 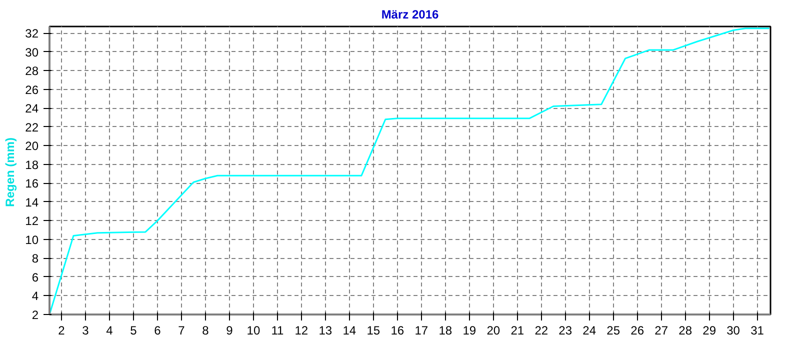 I want to click on x-tick-label: 28, so click(x=685, y=330).